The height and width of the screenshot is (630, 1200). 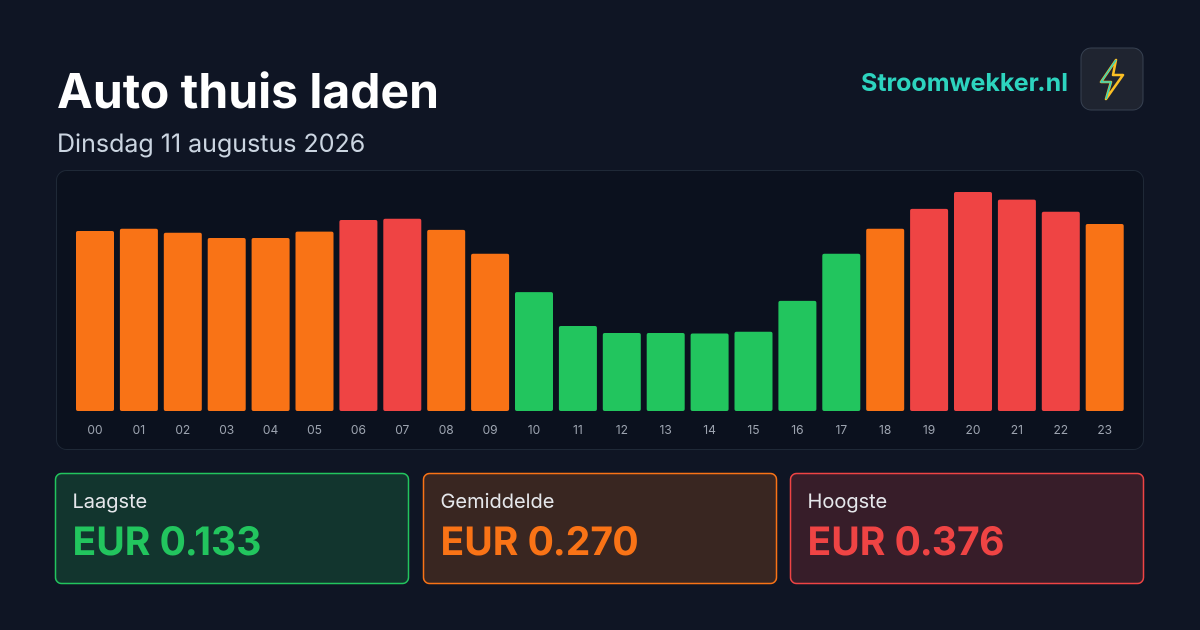 I want to click on brand: Stroomwekker.nl, so click(x=964, y=83).